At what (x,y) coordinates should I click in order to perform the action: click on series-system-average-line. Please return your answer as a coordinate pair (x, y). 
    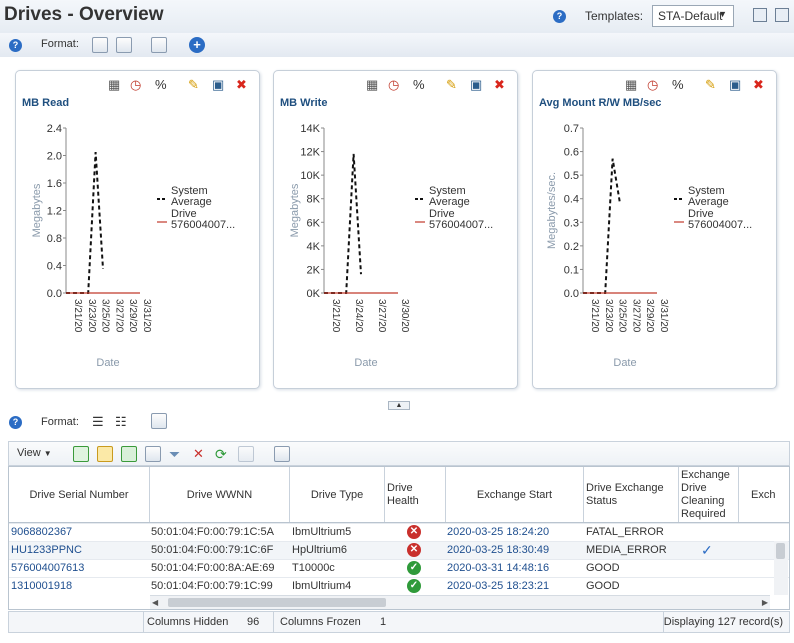
    Looking at the image, I should click on (612, 226).